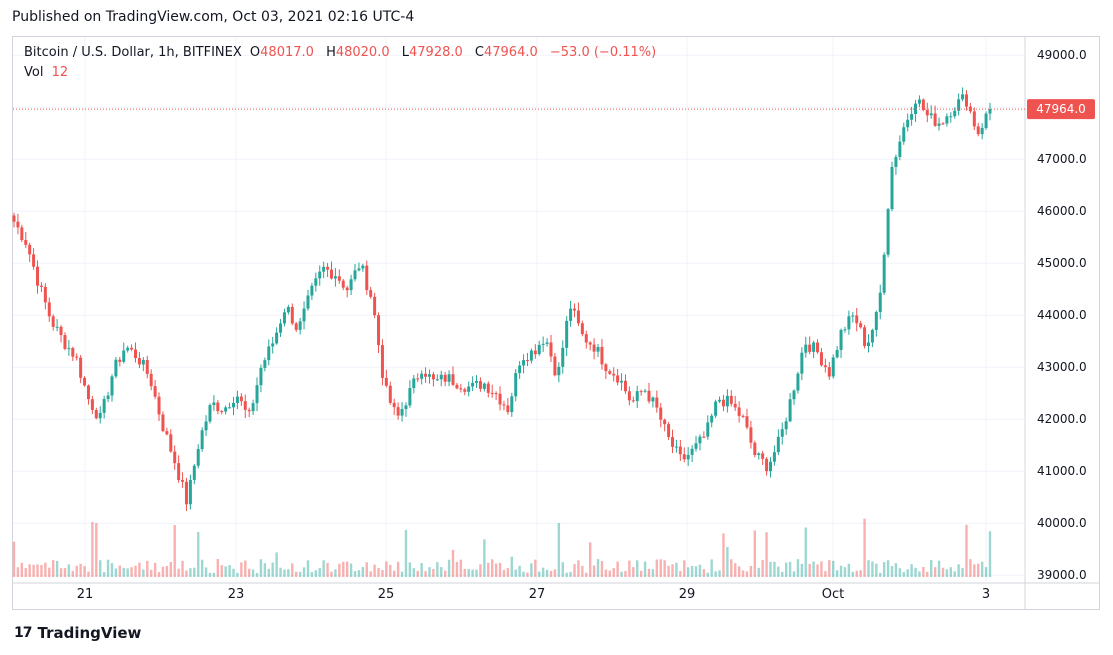 Image resolution: width=1113 pixels, height=655 pixels. Describe the element at coordinates (687, 594) in the screenshot. I see `x-tick-label: 29` at that location.